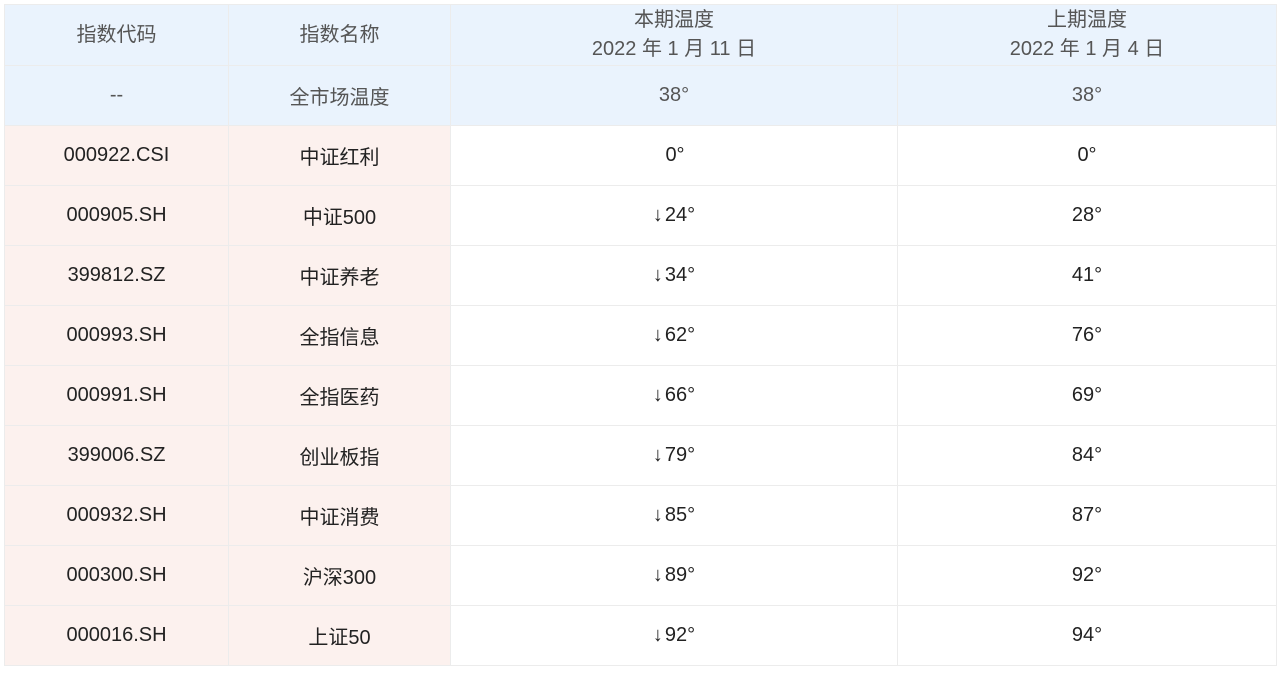 The image size is (1280, 673). Describe the element at coordinates (339, 335) in the screenshot. I see `index-name: 全指信息` at that location.